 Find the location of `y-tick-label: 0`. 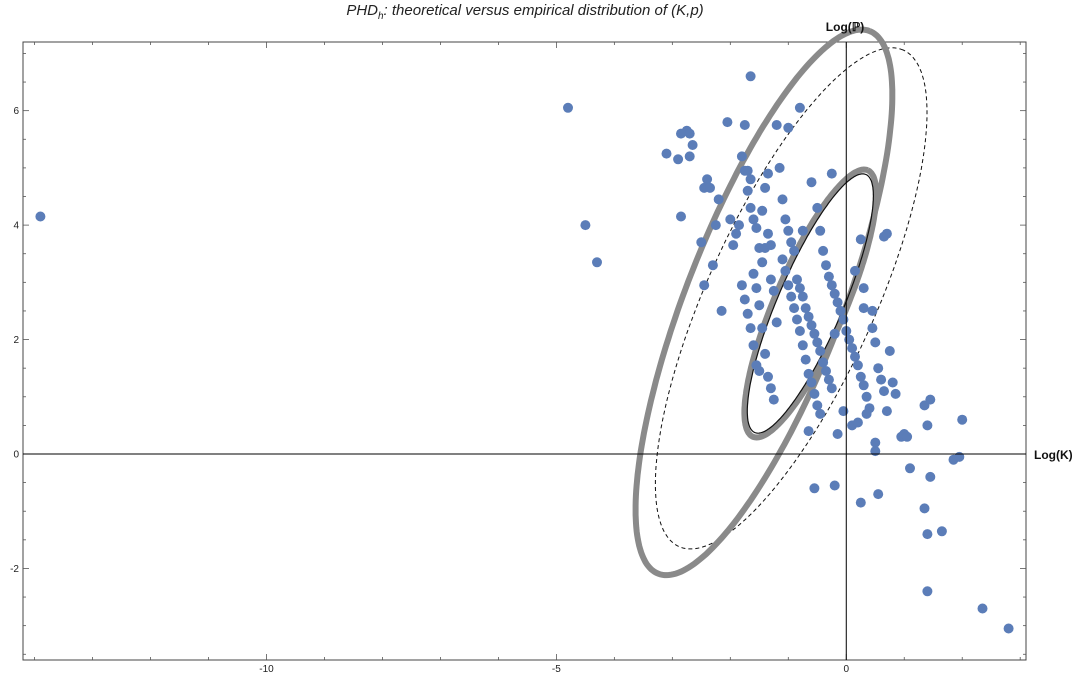

y-tick-label: 0 is located at coordinates (16, 455).